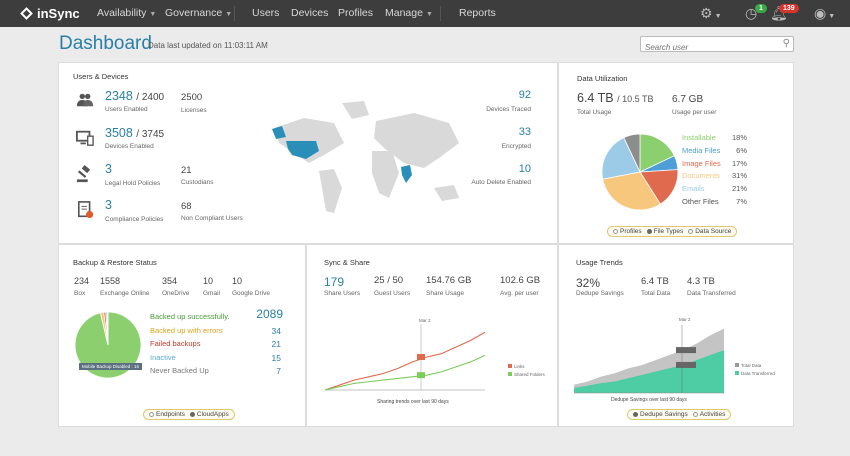 The image size is (850, 456). Describe the element at coordinates (786, 43) in the screenshot. I see `search-icon: ⚲` at that location.